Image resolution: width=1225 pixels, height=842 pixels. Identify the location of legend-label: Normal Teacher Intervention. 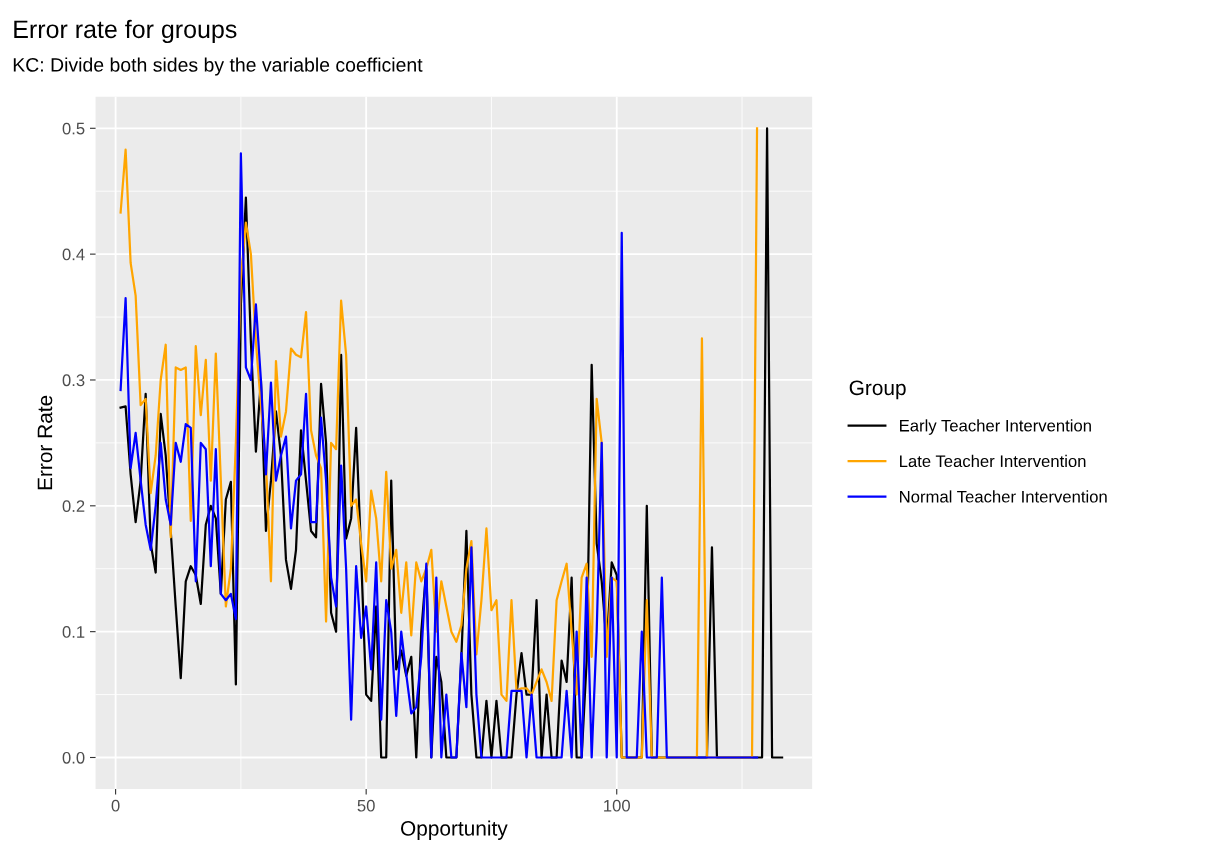
(1003, 496).